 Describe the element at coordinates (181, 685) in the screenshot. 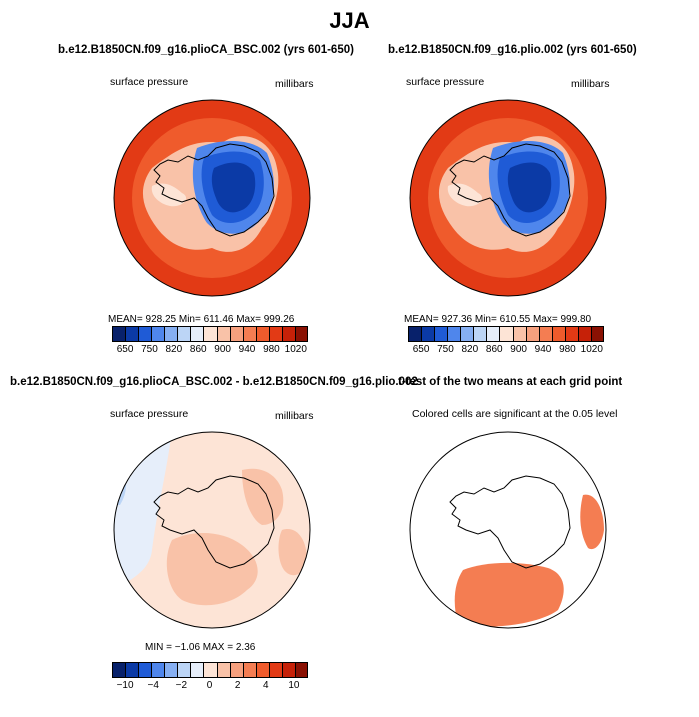

I see `colorbar-tick-label: −2` at that location.